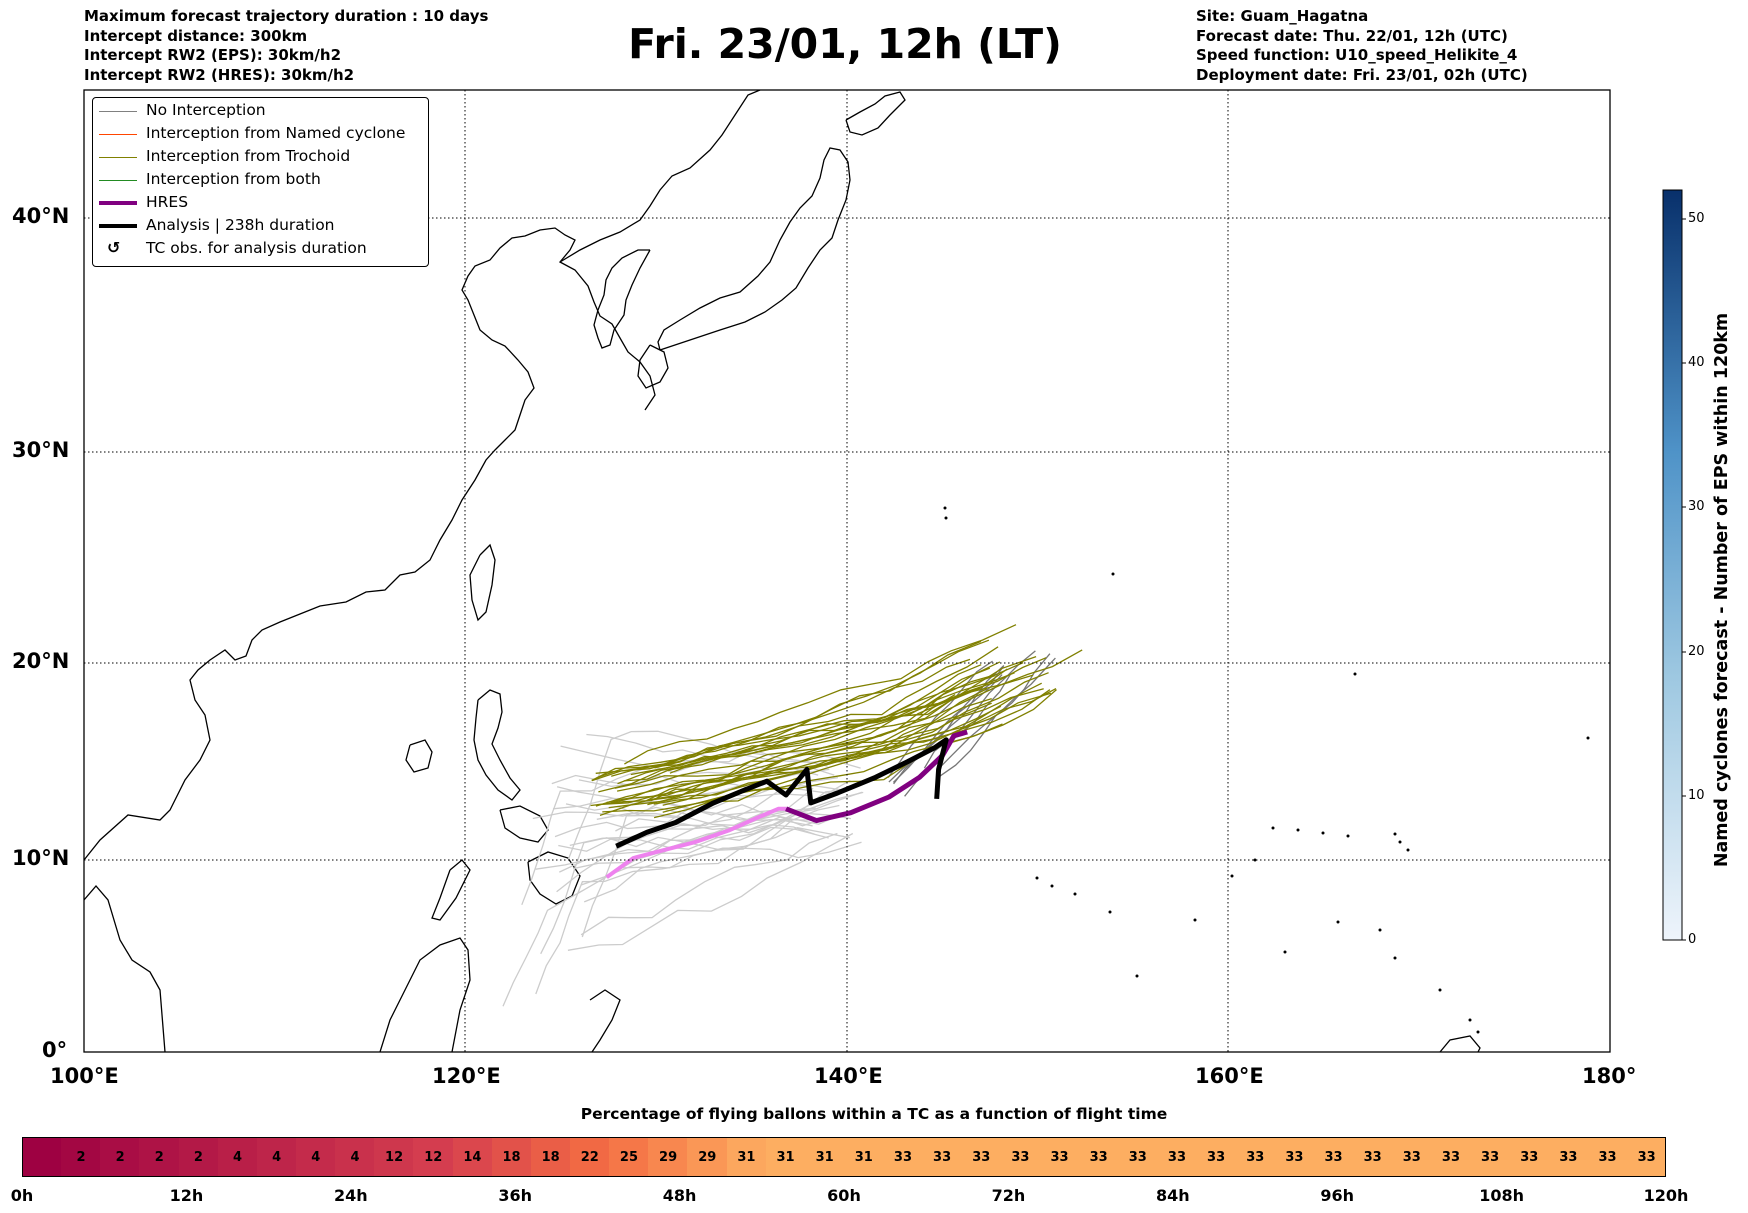 This screenshot has height=1213, width=1748. Describe the element at coordinates (260, 203) in the screenshot. I see `legend-item-hres: HRES` at that location.